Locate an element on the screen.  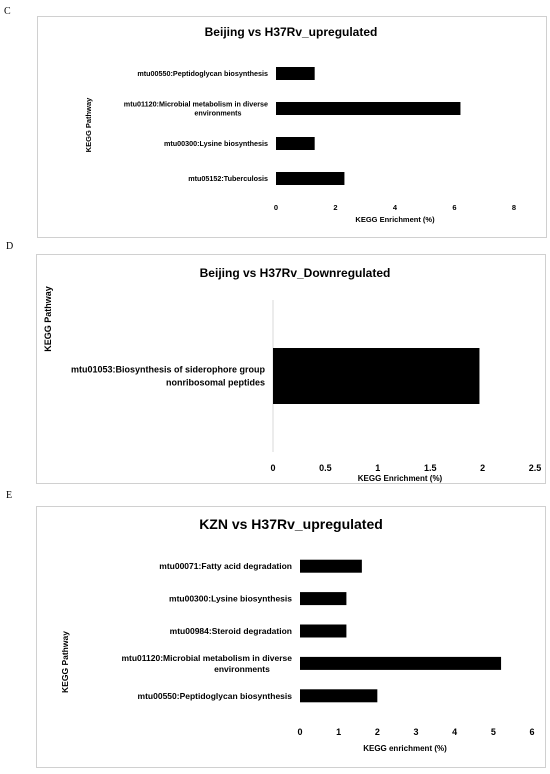
chart-title: Beijing vs H37Rv_Downregulated is located at coordinates (295, 273).